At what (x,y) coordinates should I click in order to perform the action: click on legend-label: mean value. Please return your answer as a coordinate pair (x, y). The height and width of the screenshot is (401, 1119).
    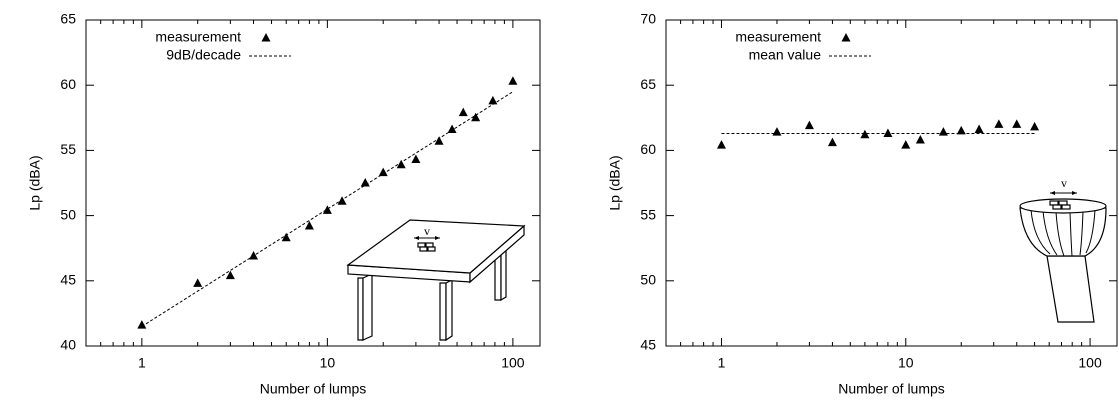
    Looking at the image, I should click on (785, 55).